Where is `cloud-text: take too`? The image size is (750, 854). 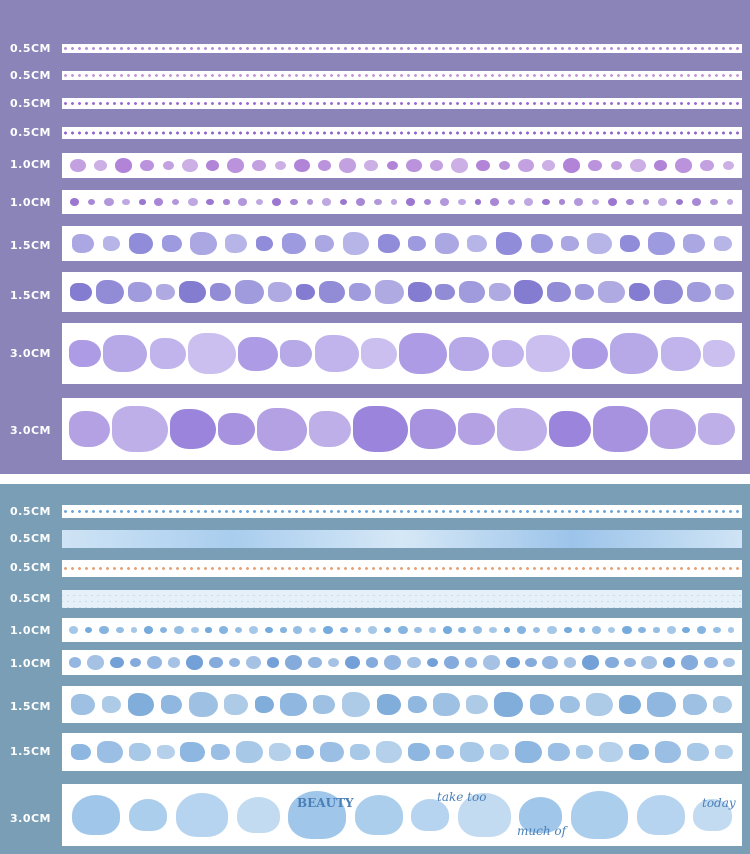 cloud-text: take too is located at coordinates (462, 797).